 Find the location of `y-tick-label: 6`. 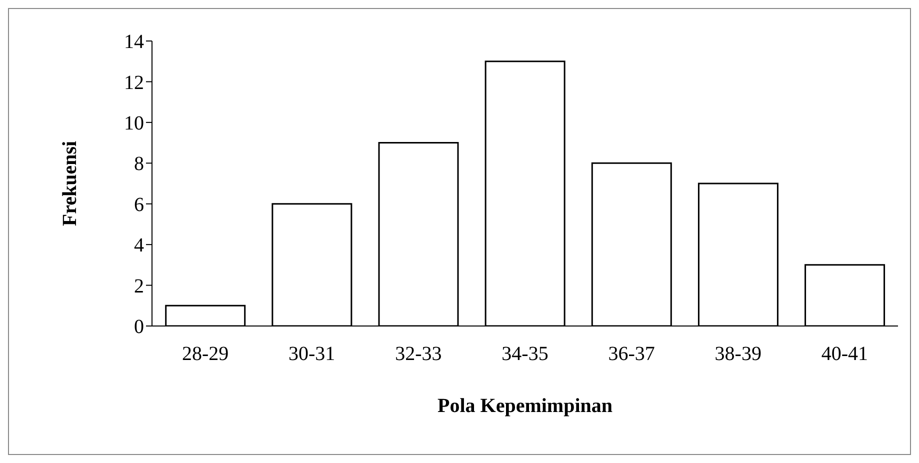

y-tick-label: 6 is located at coordinates (139, 205).